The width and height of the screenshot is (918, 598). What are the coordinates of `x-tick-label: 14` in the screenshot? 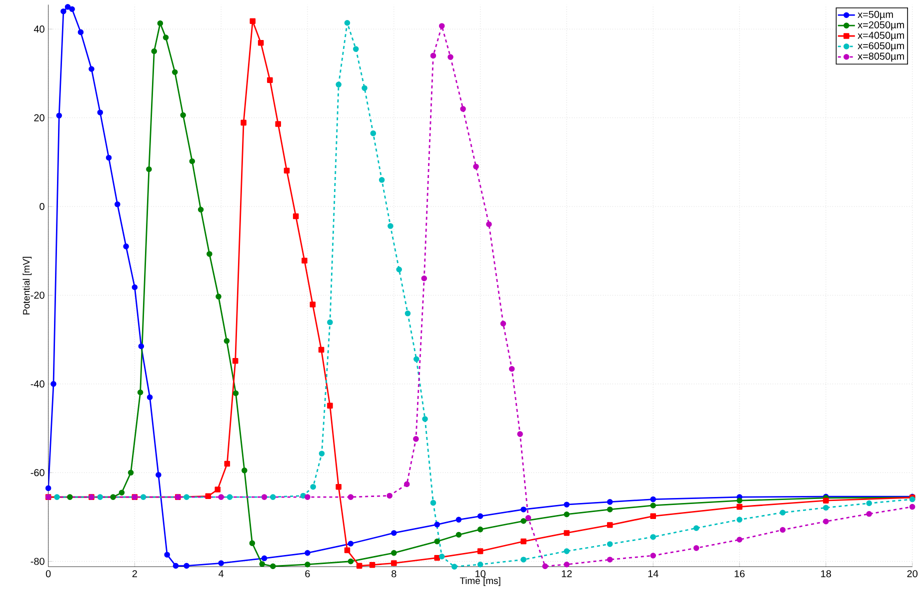 It's located at (653, 574).